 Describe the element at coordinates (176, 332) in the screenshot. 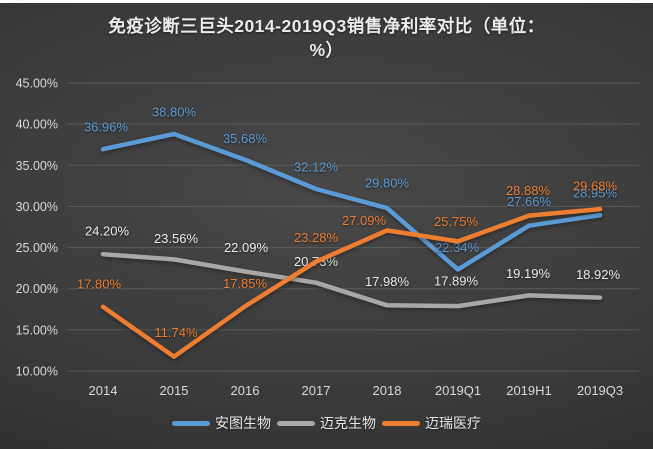

I see `data-label-迈瑞医疗-2015: 11.74%` at that location.